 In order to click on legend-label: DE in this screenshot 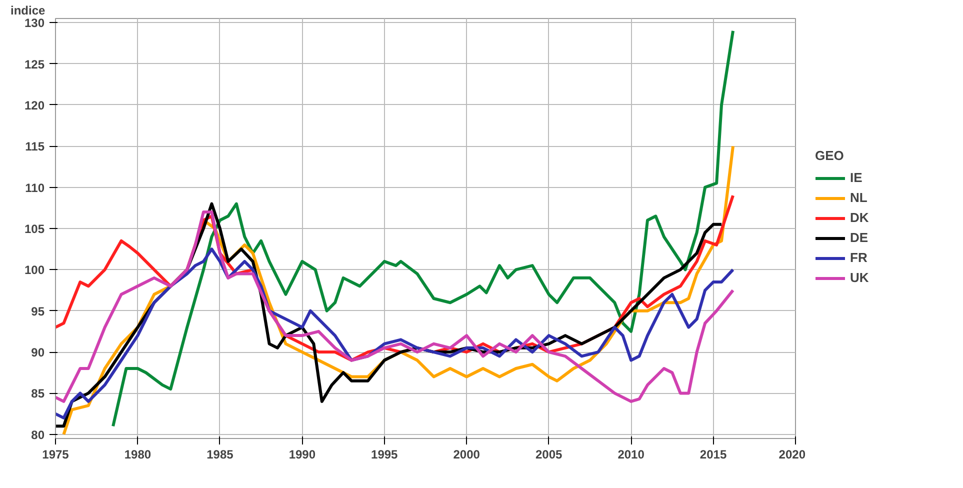, I will do `click(860, 237)`.